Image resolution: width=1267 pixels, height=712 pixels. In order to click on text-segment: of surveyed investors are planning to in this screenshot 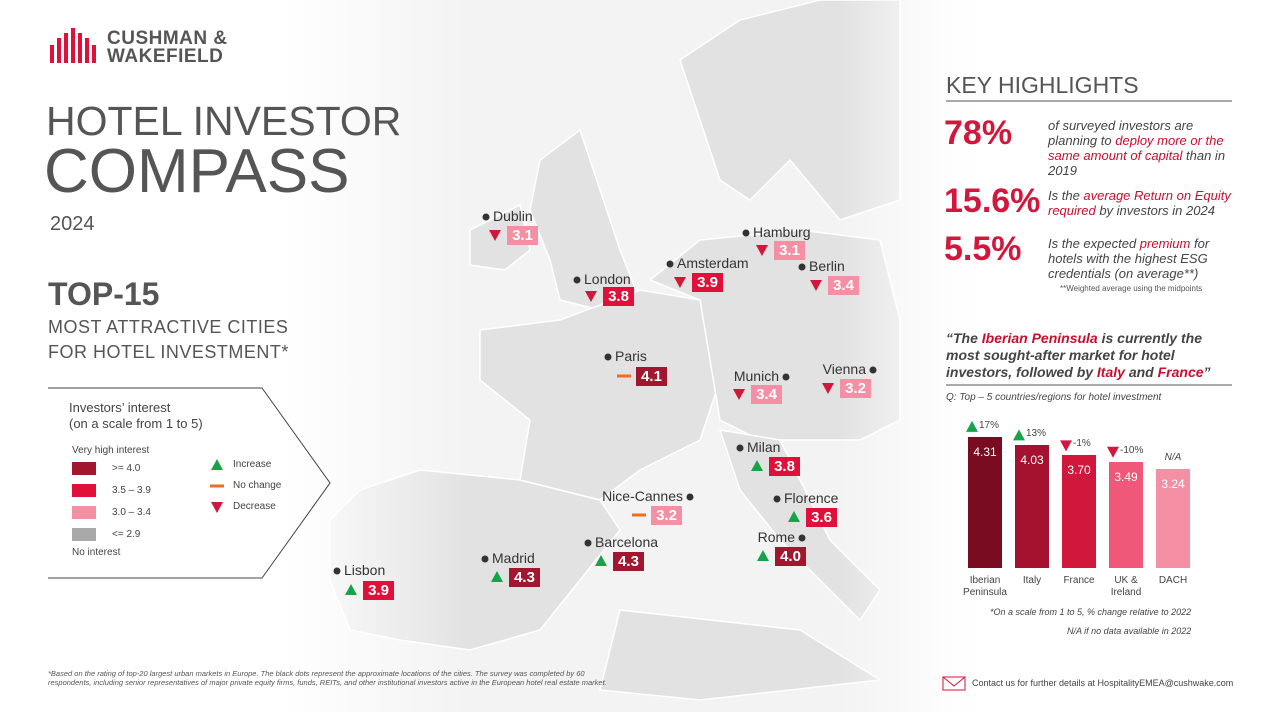, I will do `click(1121, 133)`.